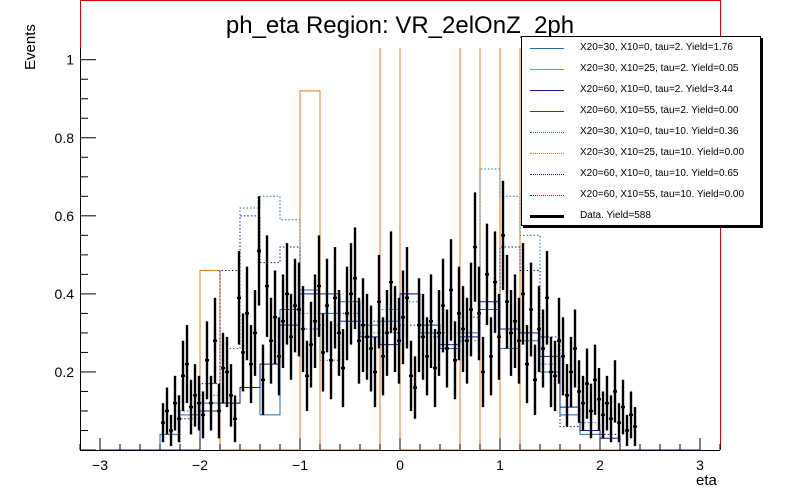  What do you see at coordinates (659, 173) in the screenshot?
I see `legend-label: X20=60, X10=0, tau=10. Yield=0.65` at bounding box center [659, 173].